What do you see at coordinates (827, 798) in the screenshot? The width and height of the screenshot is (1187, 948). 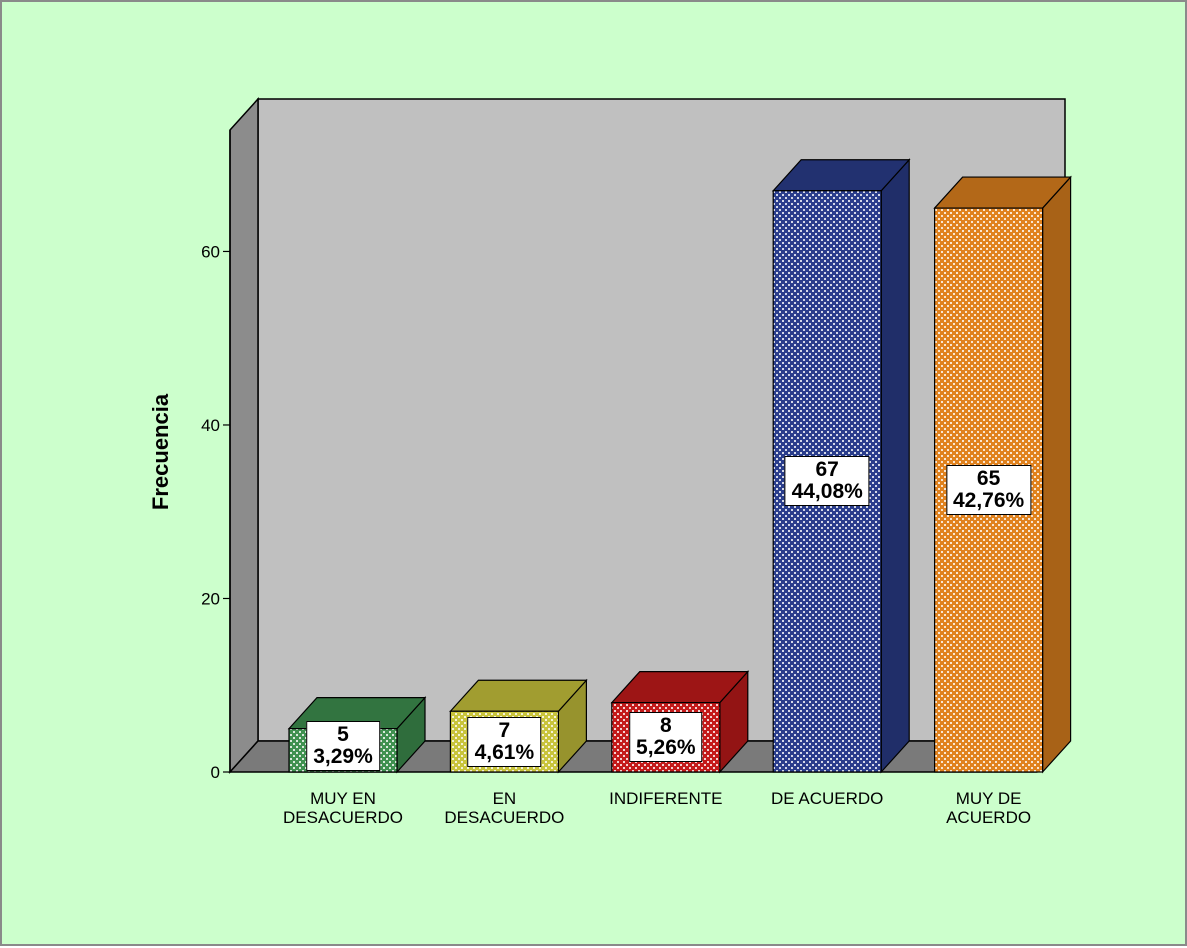 I see `x-tick-label: DE ACUERDO` at bounding box center [827, 798].